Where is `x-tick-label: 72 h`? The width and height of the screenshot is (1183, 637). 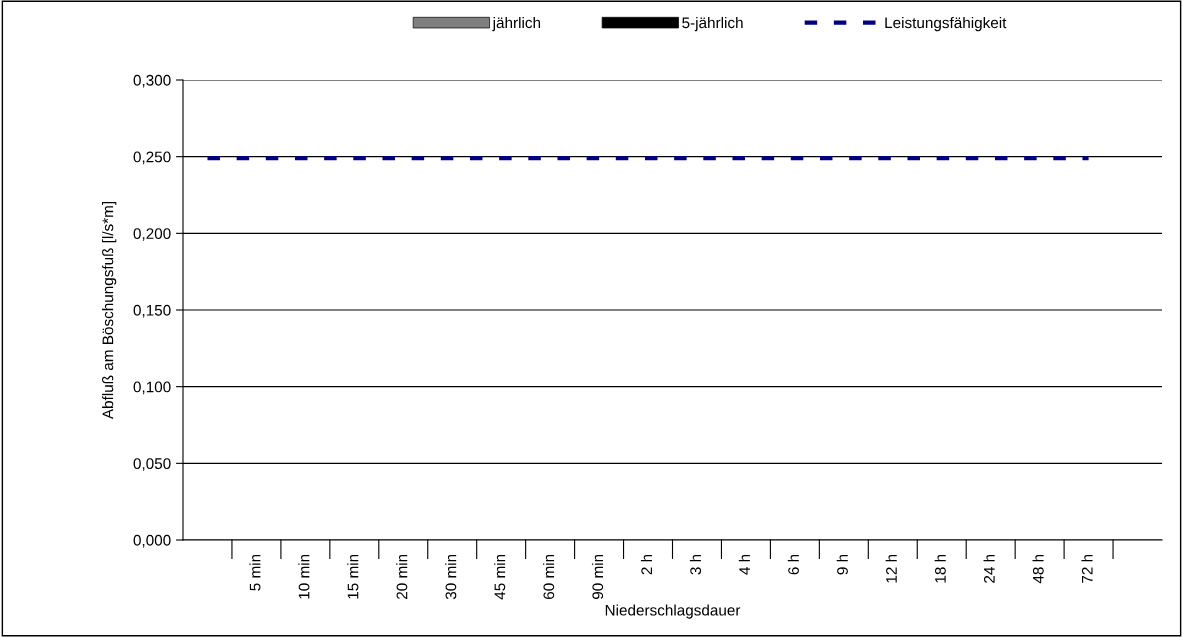
x-tick-label: 72 h is located at coordinates (1087, 568).